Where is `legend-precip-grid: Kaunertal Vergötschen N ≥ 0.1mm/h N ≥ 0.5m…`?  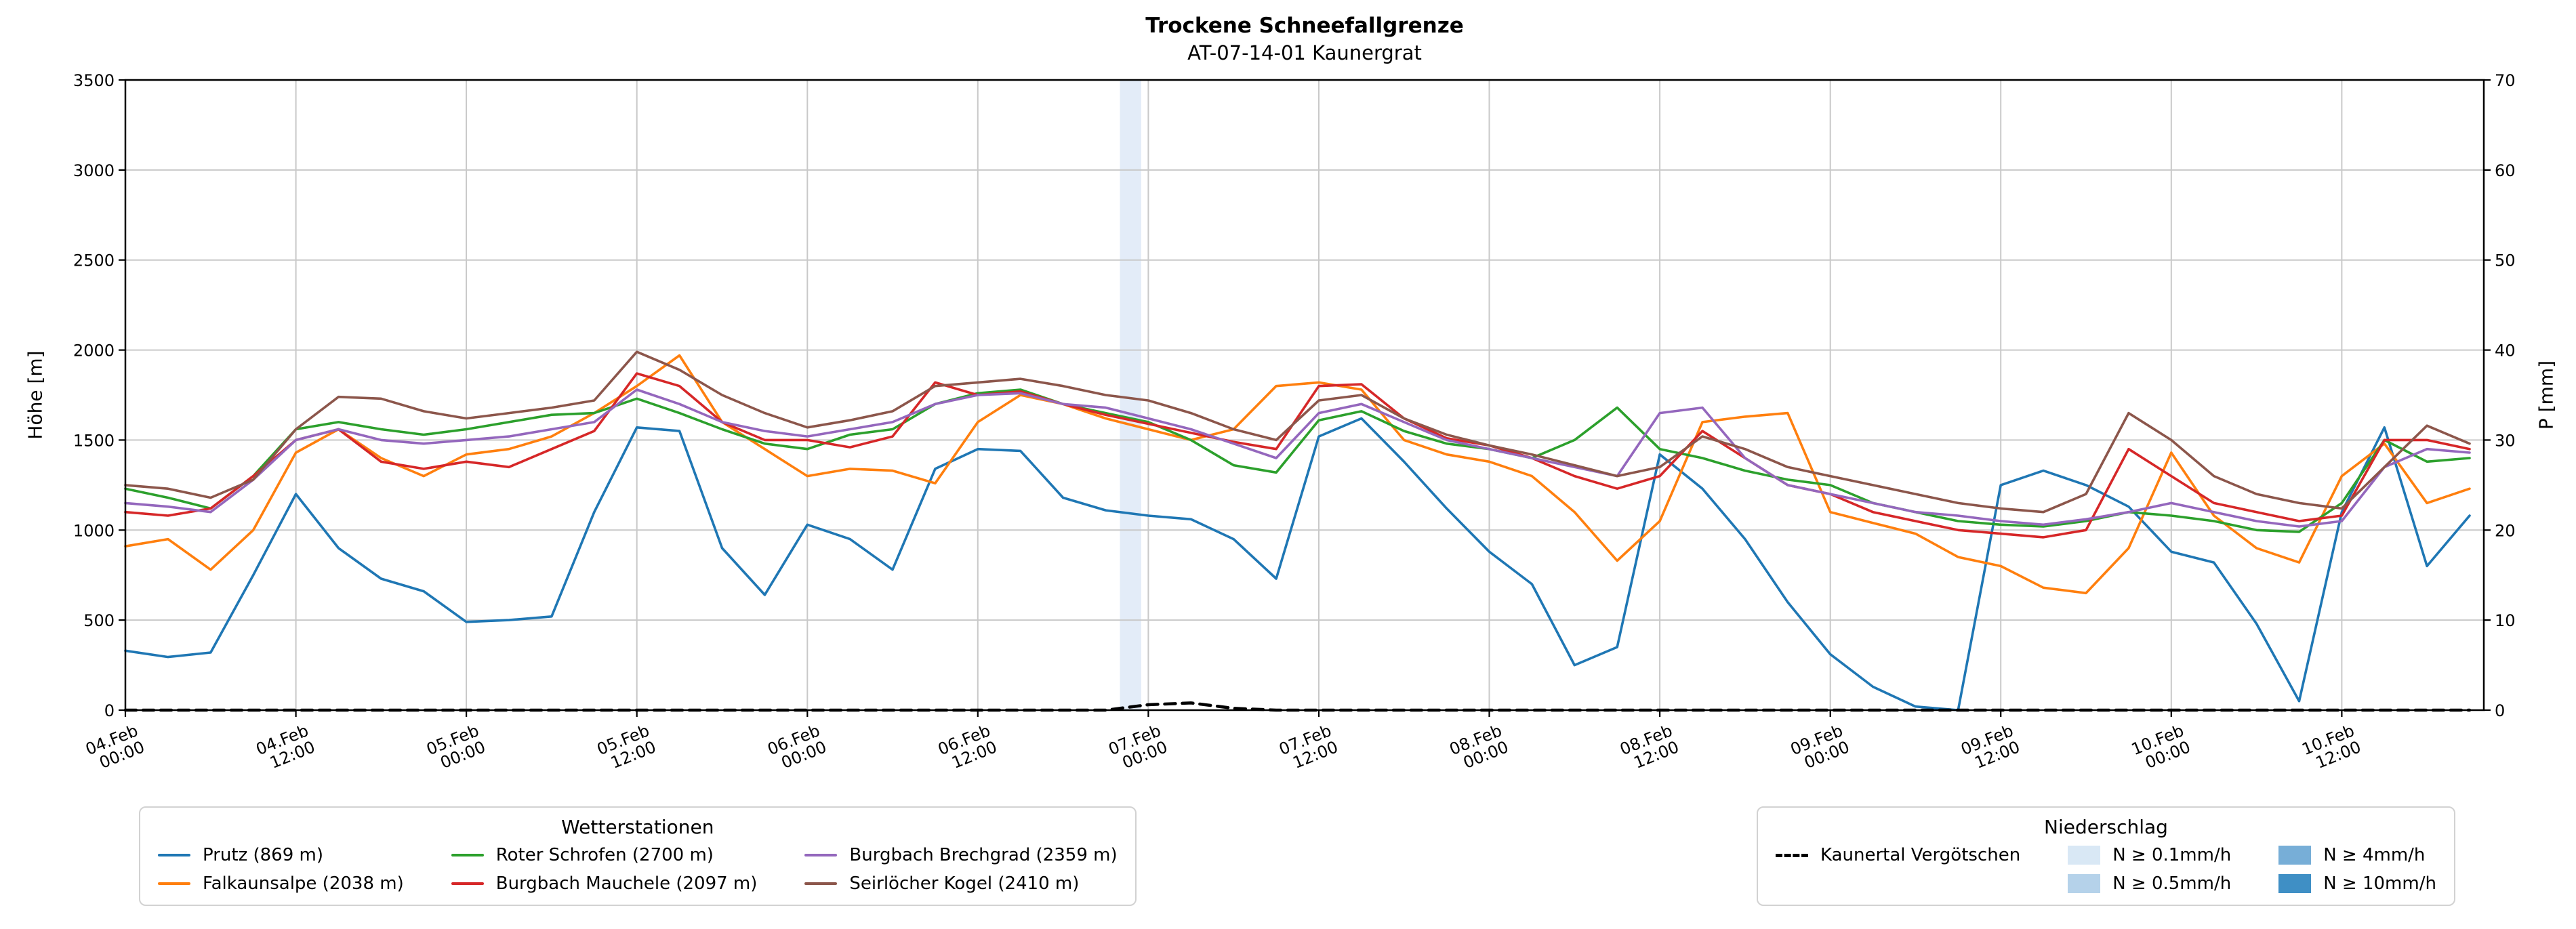 legend-precip-grid: Kaunertal Vergötschen N ≥ 0.1mm/h N ≥ 0.5m… is located at coordinates (2106, 869).